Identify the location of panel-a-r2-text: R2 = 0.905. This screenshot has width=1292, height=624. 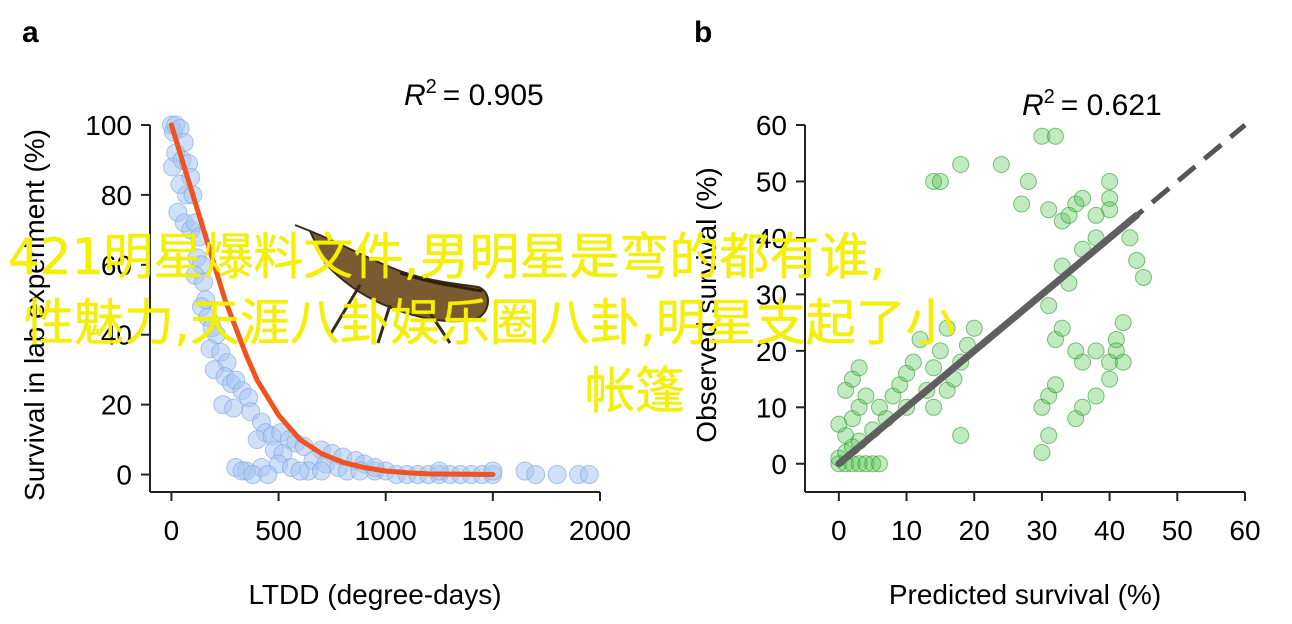
(474, 94).